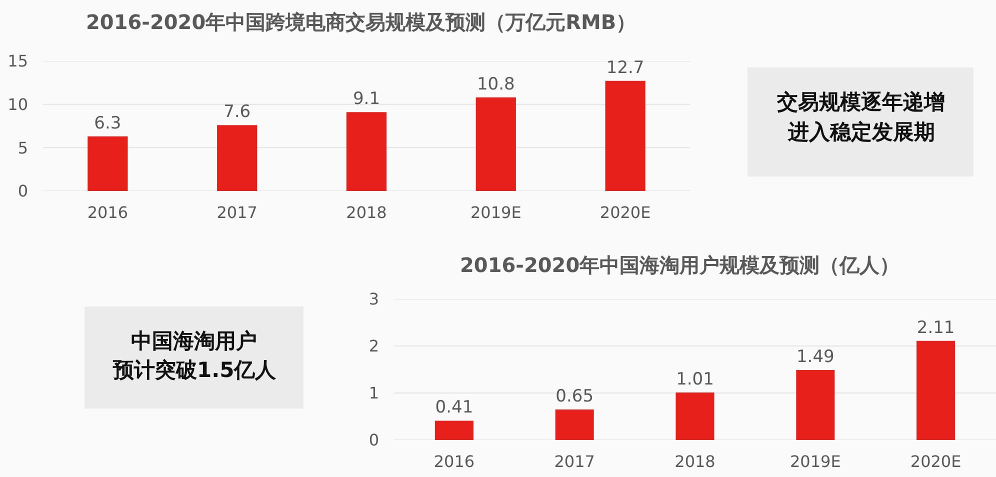  I want to click on data-label: 0.41, so click(454, 408).